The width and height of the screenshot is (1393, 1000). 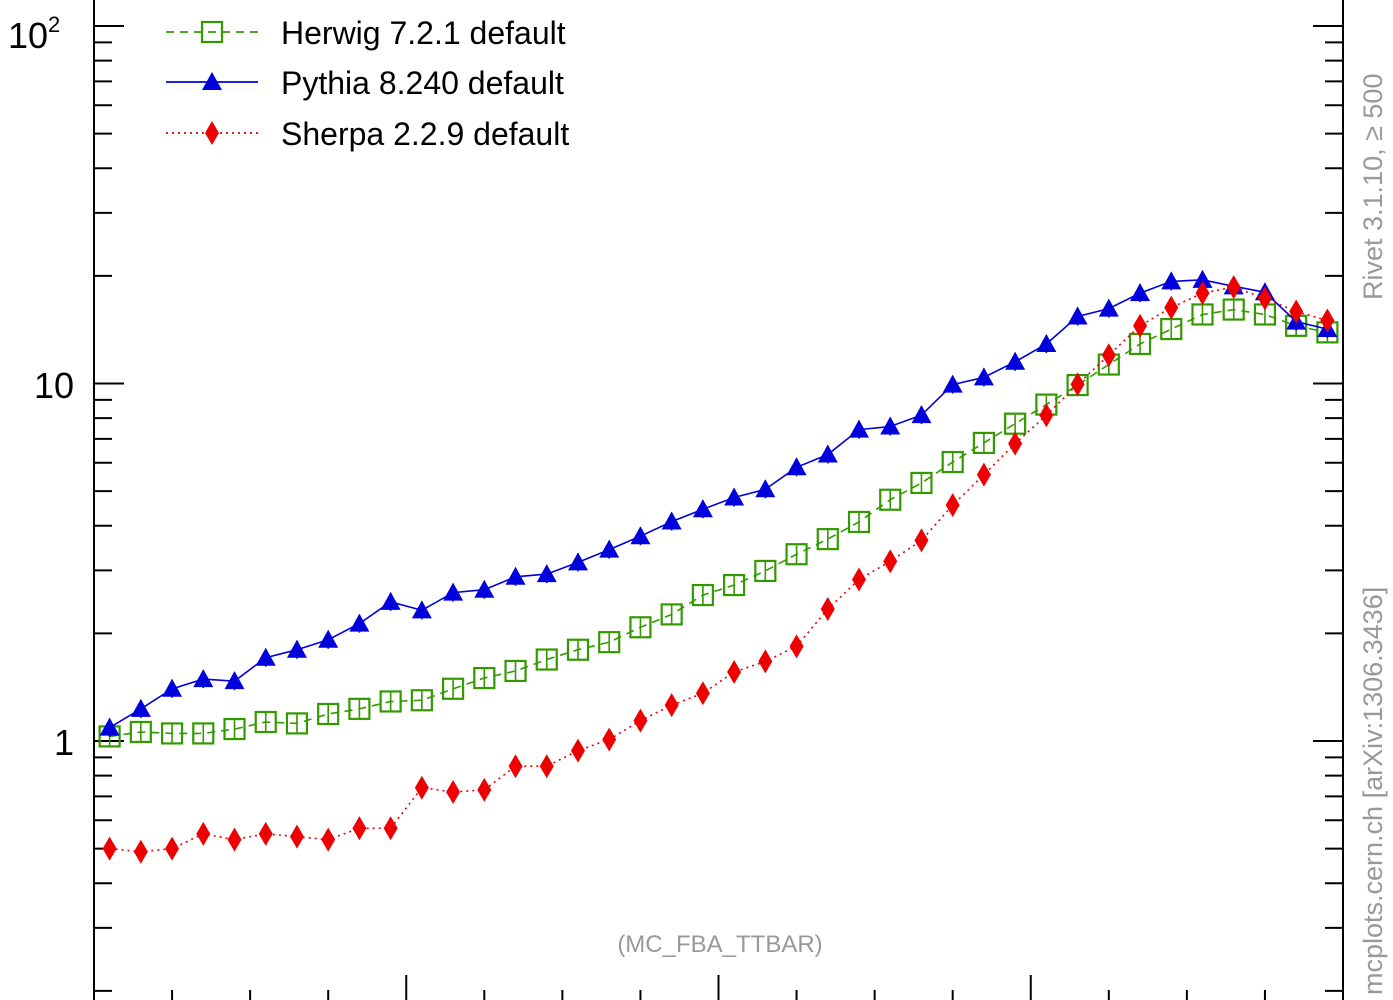 I want to click on mcplots-source-label: mcplots.cern.ch [arXiv:1306.3436], so click(x=1373, y=791).